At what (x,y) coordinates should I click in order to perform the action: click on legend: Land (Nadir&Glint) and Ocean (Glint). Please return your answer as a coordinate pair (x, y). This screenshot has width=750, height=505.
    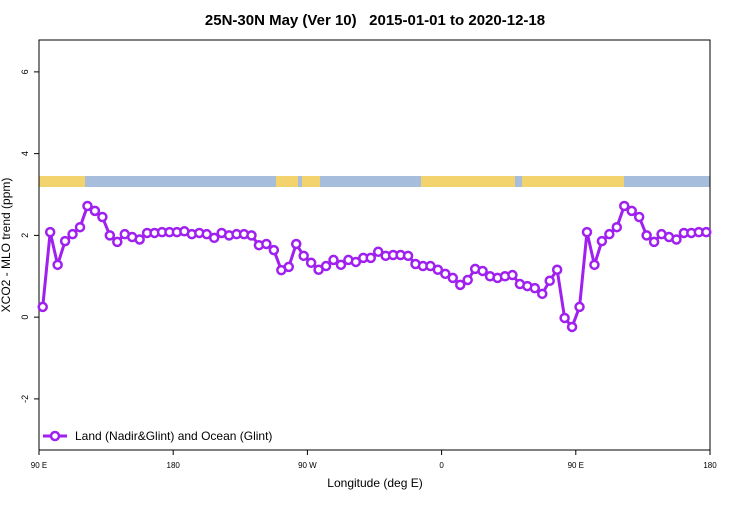
    Looking at the image, I should click on (157, 436).